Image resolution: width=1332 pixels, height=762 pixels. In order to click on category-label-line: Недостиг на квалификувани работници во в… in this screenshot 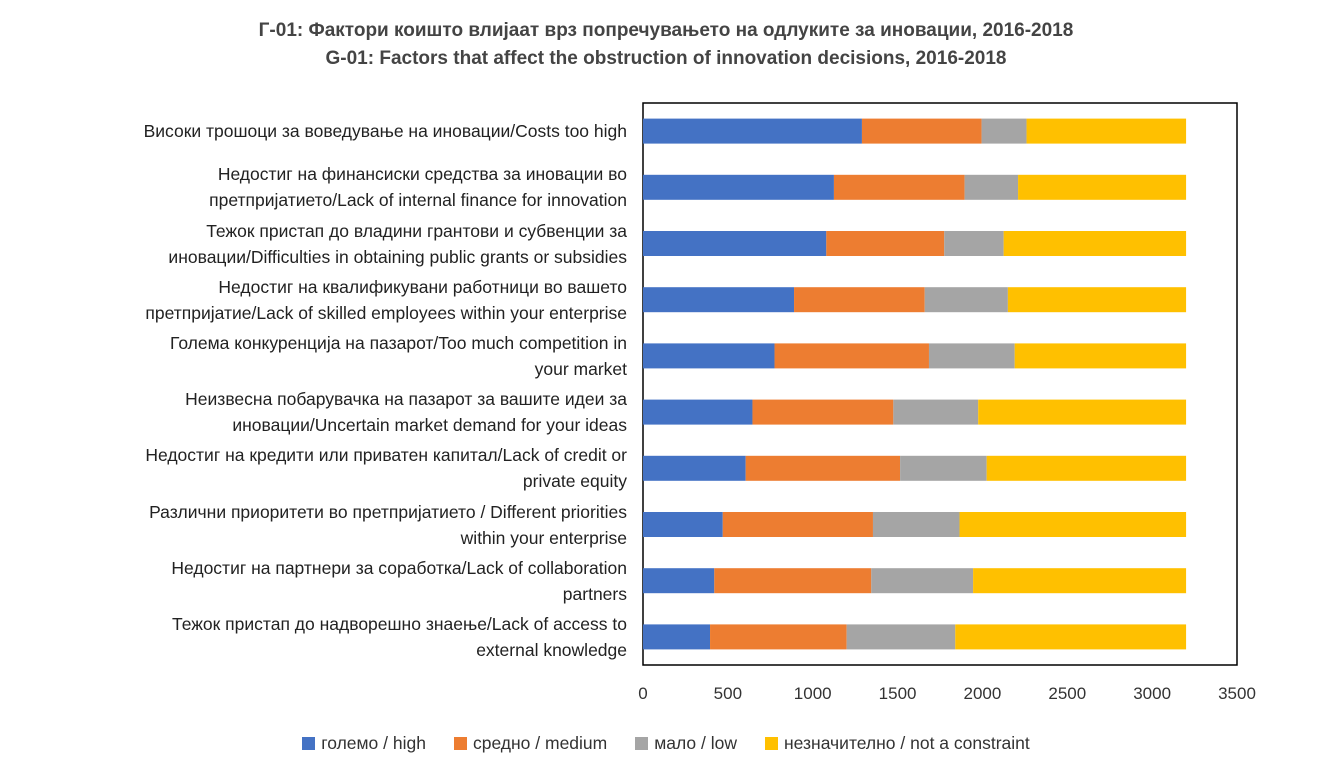, I will do `click(422, 286)`.